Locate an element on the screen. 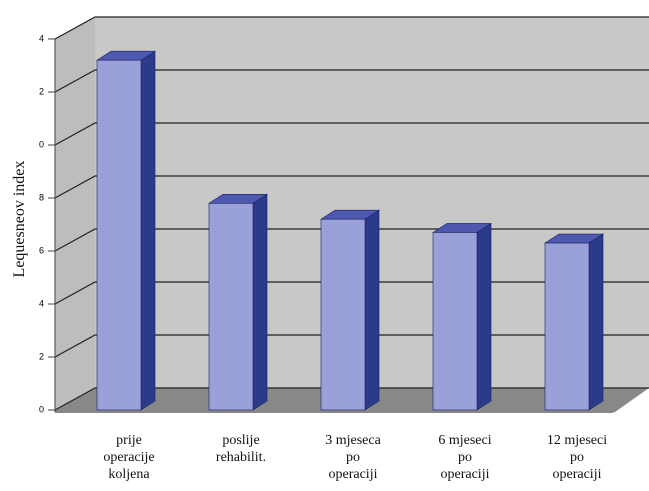 The image size is (649, 491). side-wall is located at coordinates (75, 213).